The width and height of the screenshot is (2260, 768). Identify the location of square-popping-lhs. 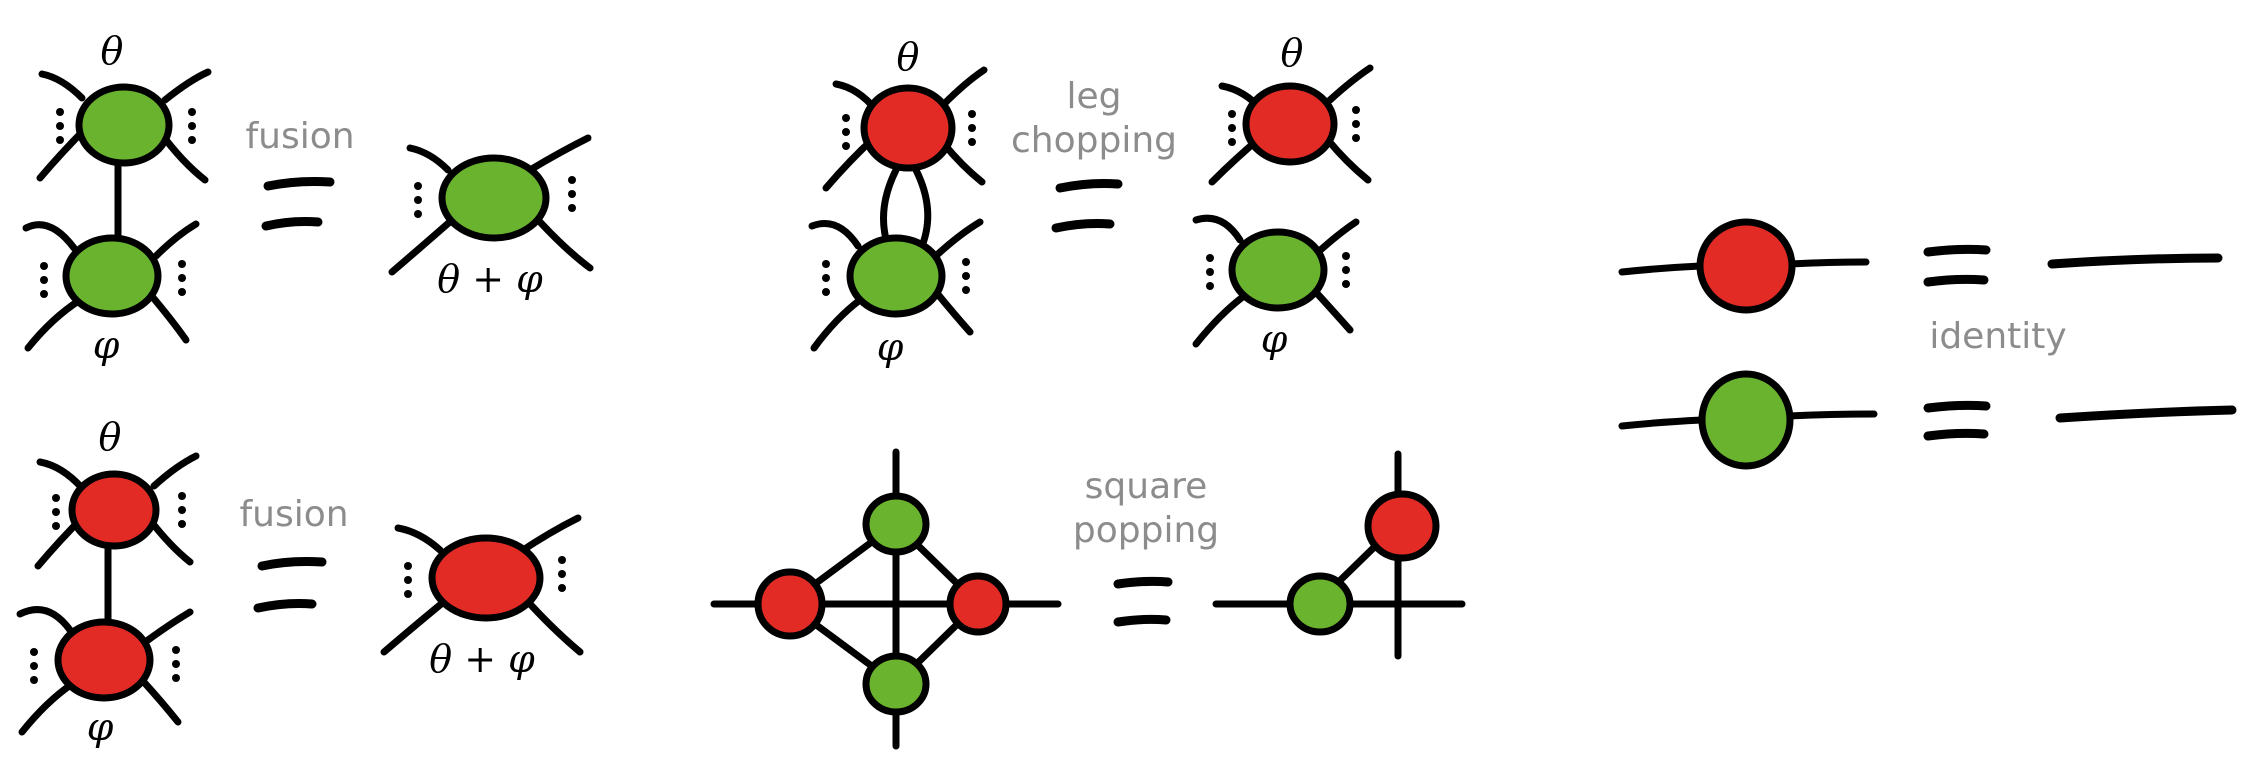
(886, 599).